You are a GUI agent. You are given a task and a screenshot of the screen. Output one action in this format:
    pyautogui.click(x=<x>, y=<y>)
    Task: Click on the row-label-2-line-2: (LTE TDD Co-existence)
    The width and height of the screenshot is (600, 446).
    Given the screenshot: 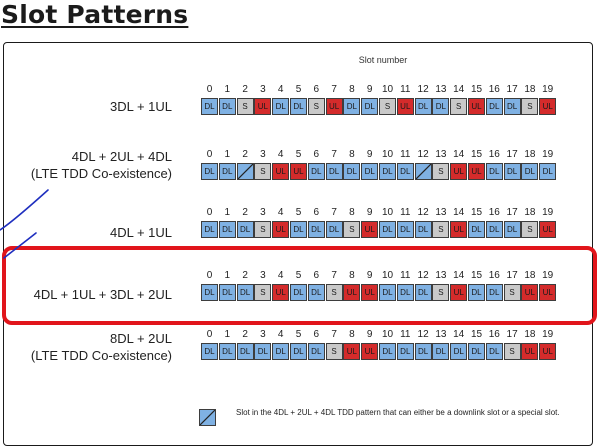 What is the action you would take?
    pyautogui.click(x=101, y=173)
    